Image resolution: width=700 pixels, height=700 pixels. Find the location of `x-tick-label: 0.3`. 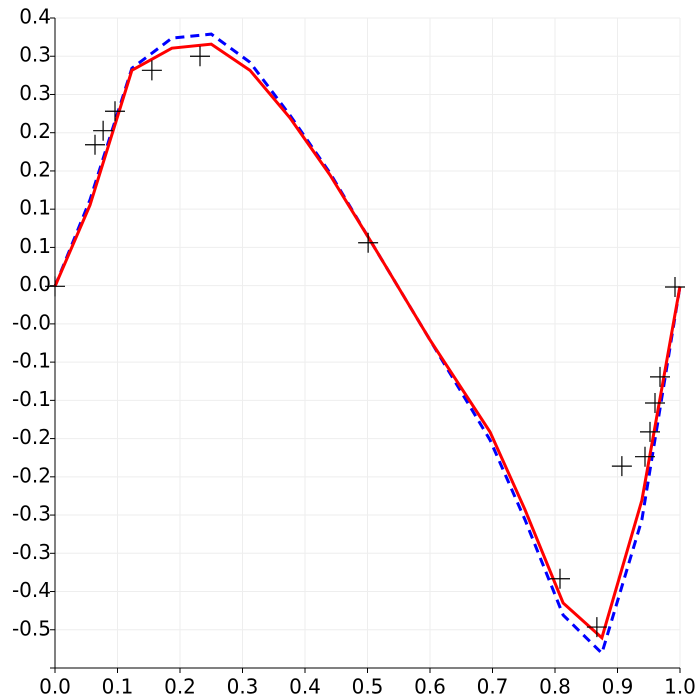

x-tick-label: 0.3 is located at coordinates (243, 687).